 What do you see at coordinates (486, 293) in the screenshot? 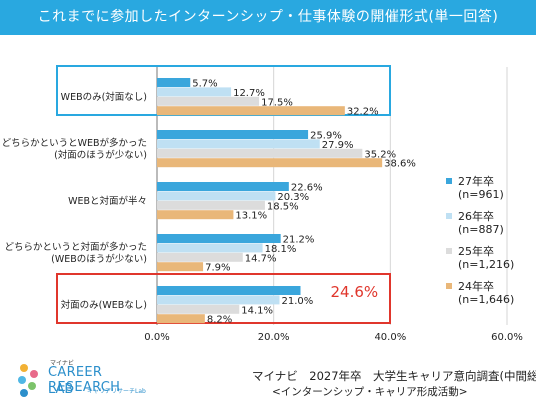
I see `legend-label: 24年卒 (n=1,646)` at bounding box center [486, 293].